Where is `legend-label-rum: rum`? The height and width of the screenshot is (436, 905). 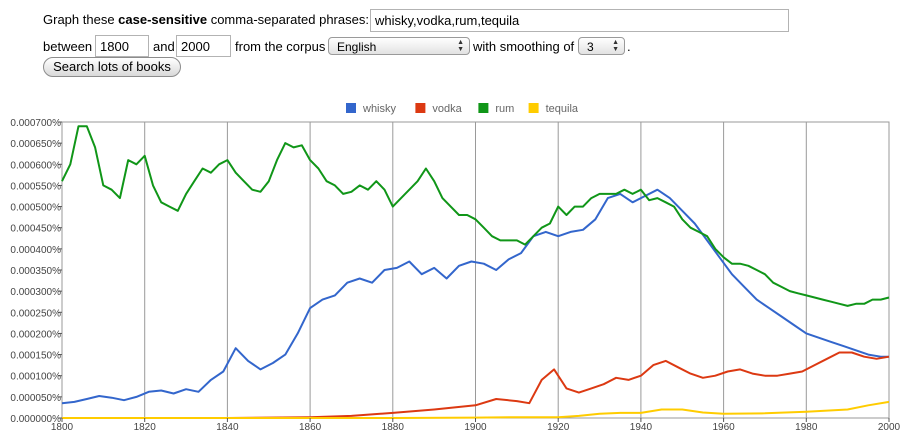 legend-label-rum: rum is located at coordinates (504, 109).